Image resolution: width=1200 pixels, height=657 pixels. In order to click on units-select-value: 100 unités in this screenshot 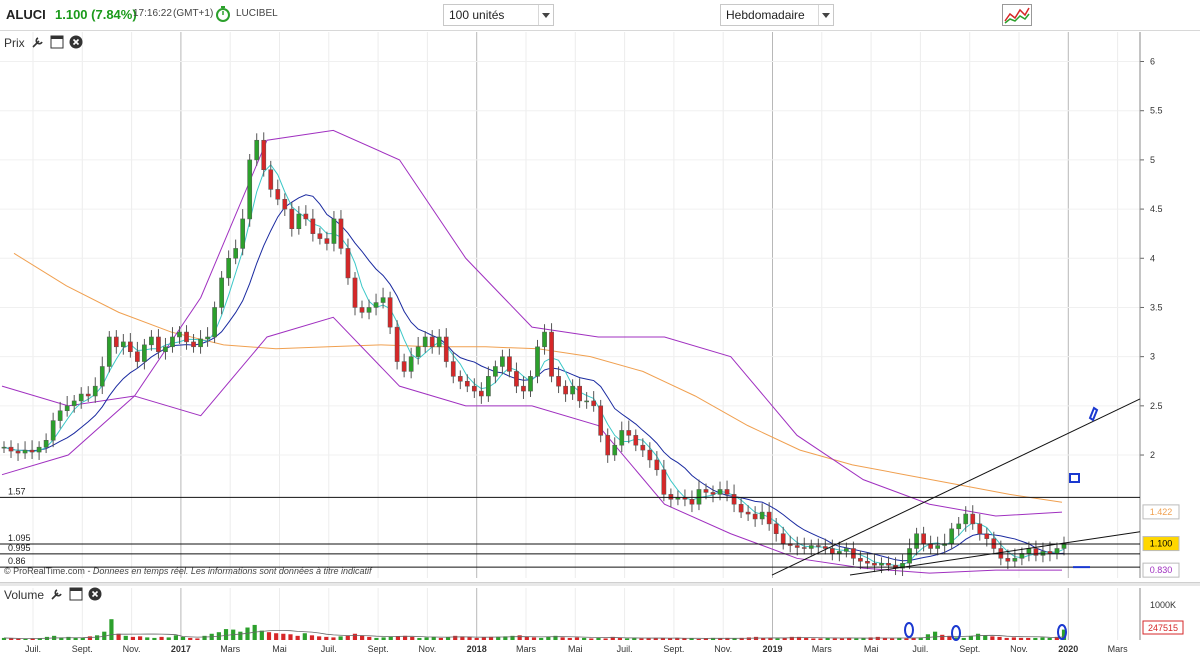, I will do `click(477, 15)`.